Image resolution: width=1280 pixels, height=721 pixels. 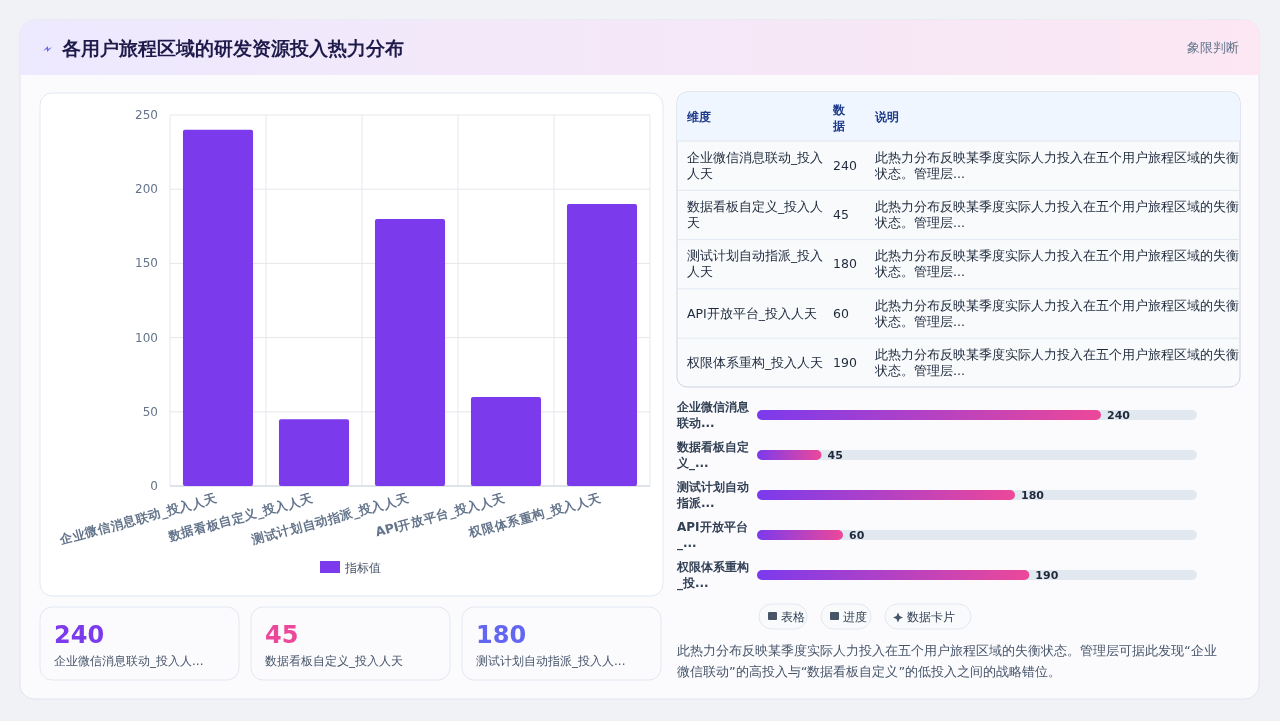 I want to click on text: 此热力分布反映某季度实际人力投入在五个用户旅程区域的失衡状态。管理层可据此发现“企业微信联动”的高投入与“数据看板自定义”的低投入之间的战略错位。, so click(x=947, y=661).